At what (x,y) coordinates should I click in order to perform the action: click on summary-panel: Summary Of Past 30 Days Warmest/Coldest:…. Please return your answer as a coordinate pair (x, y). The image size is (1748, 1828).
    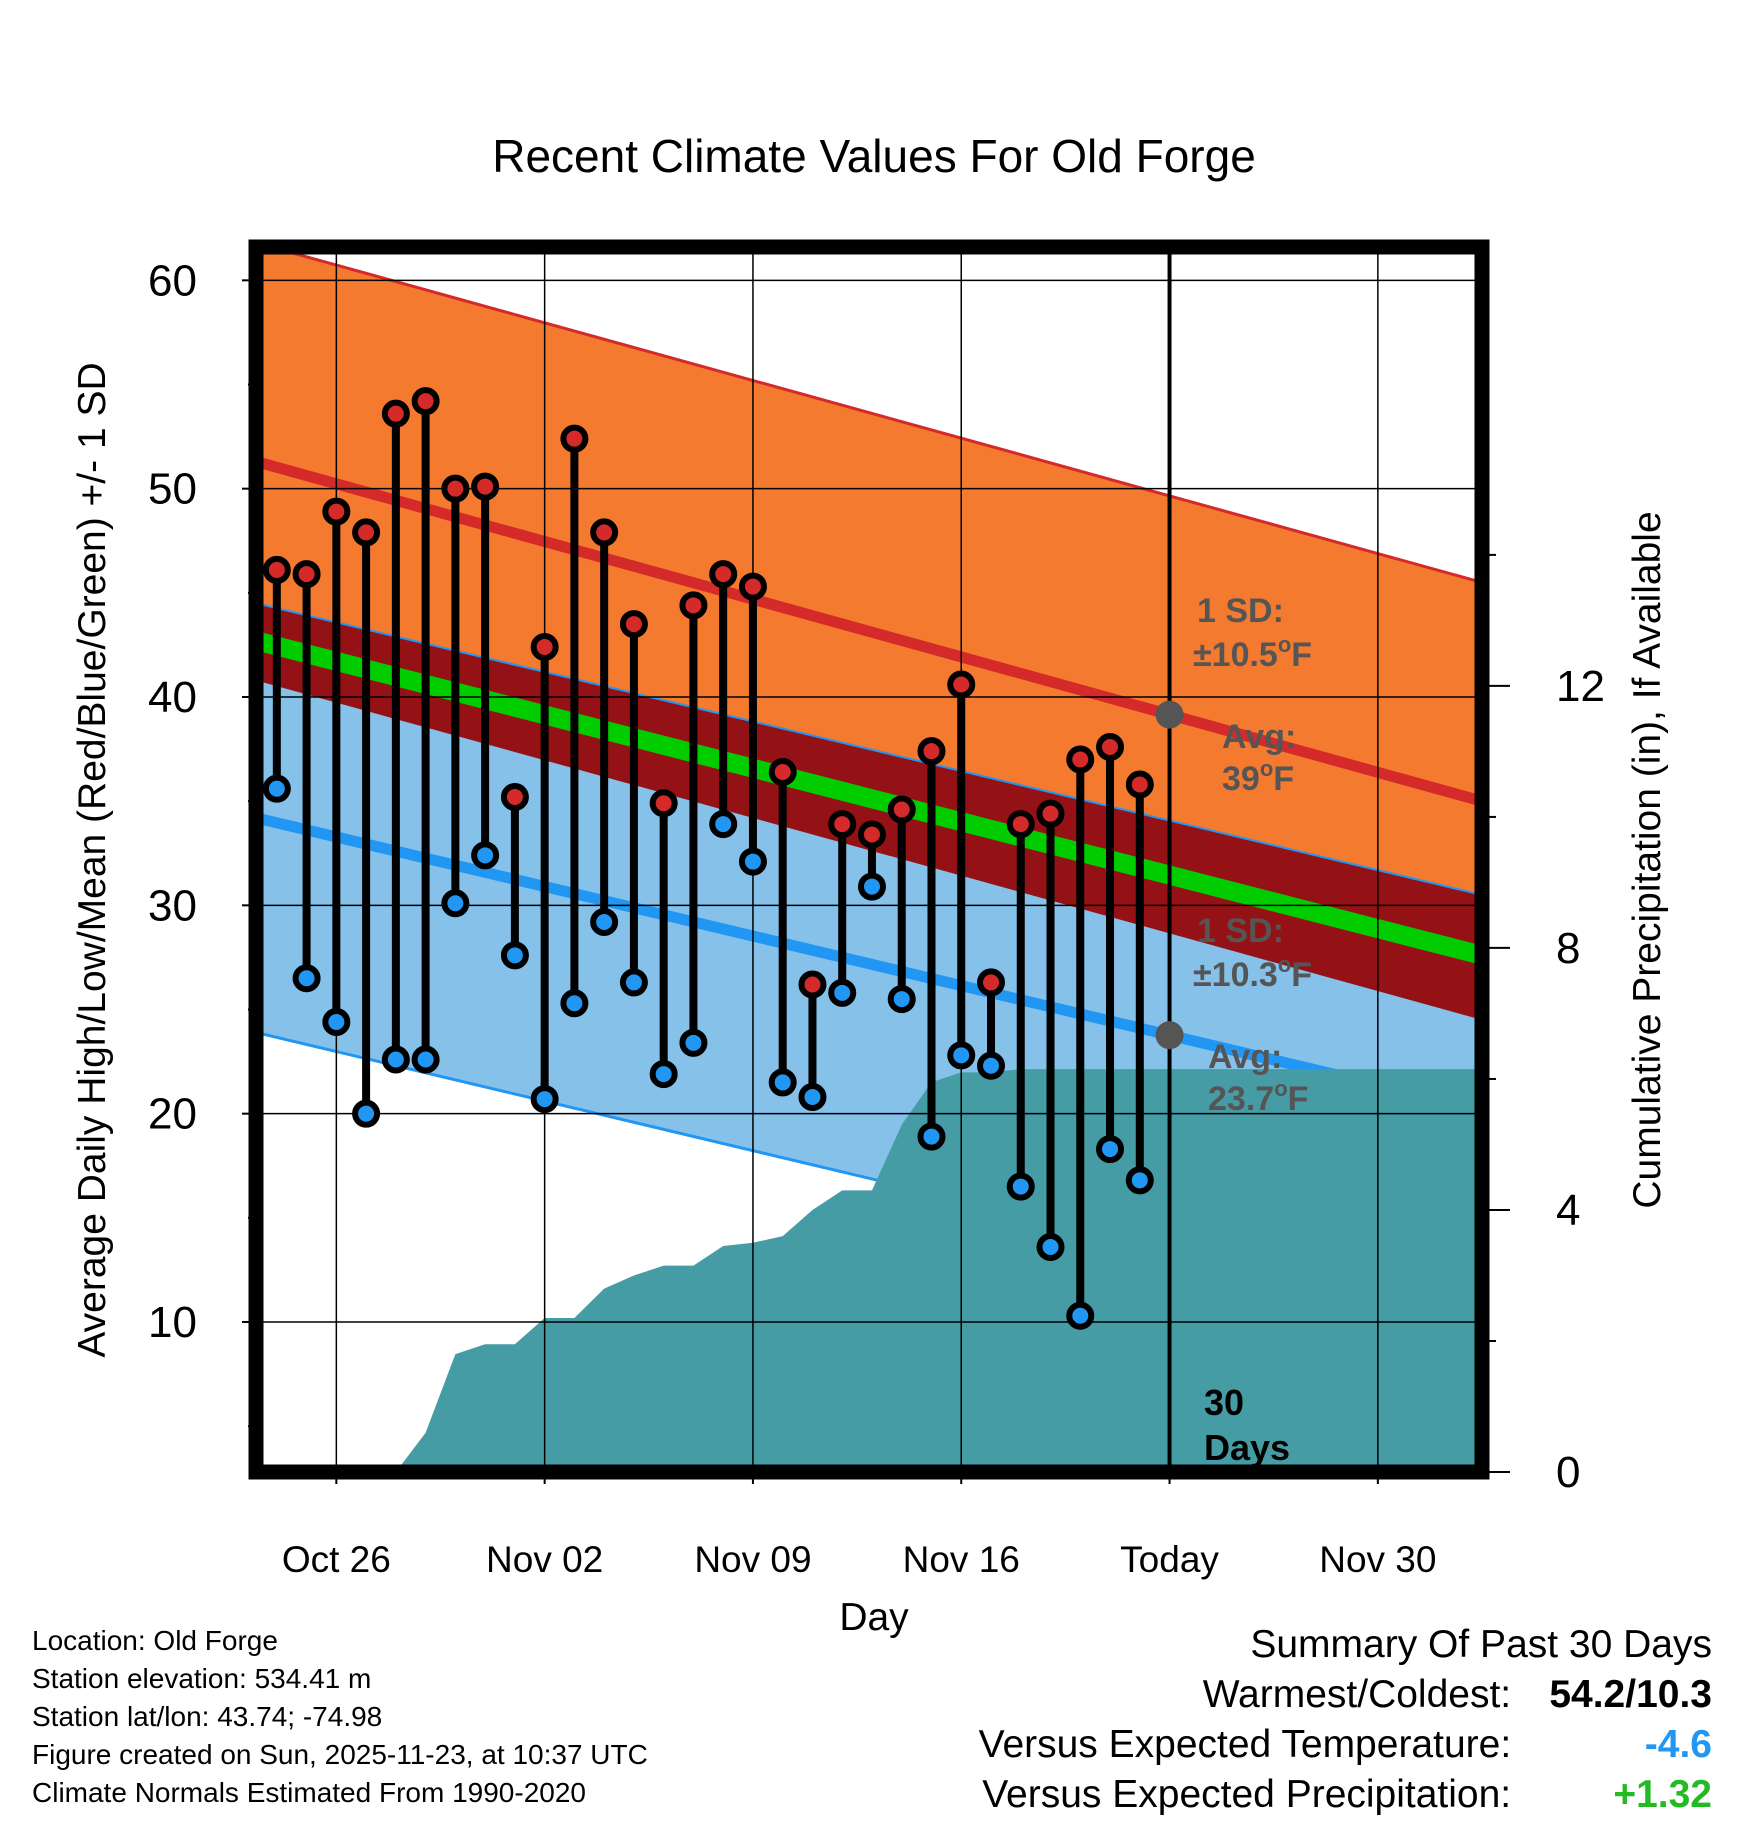
    Looking at the image, I should click on (1345, 1720).